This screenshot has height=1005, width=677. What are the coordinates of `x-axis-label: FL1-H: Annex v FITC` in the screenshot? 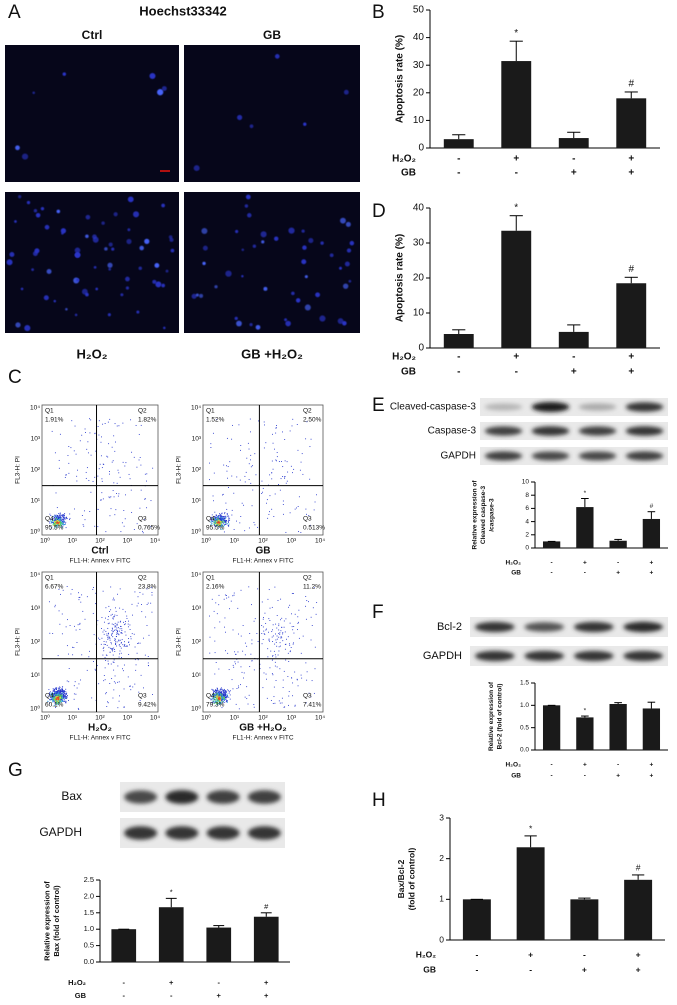 It's located at (262, 738).